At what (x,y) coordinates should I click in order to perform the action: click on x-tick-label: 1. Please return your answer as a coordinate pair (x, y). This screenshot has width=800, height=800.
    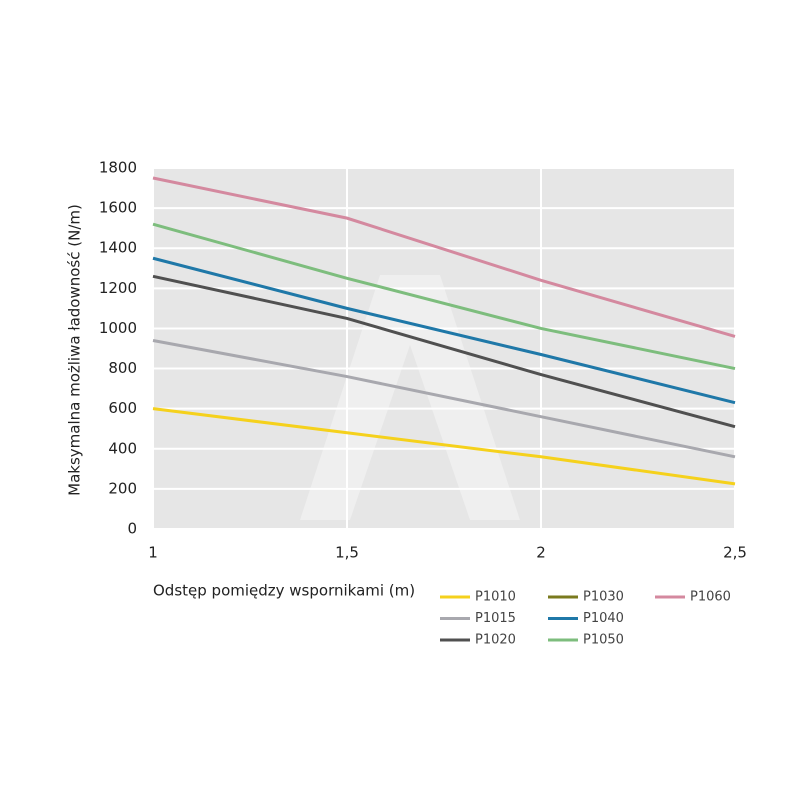
    Looking at the image, I should click on (153, 553).